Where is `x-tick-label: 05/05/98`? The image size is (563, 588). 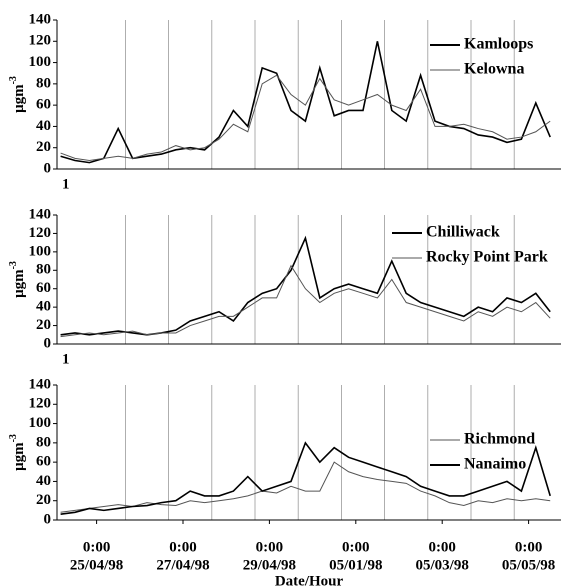 x-tick-label: 05/05/98 is located at coordinates (528, 565).